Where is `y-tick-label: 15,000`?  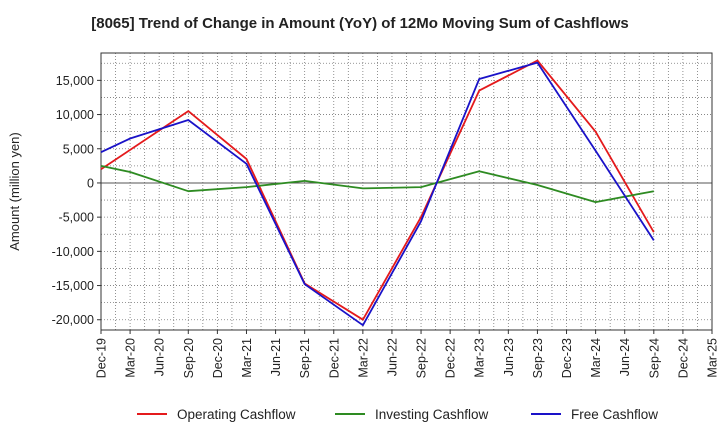 y-tick-label: 15,000 is located at coordinates (75, 81).